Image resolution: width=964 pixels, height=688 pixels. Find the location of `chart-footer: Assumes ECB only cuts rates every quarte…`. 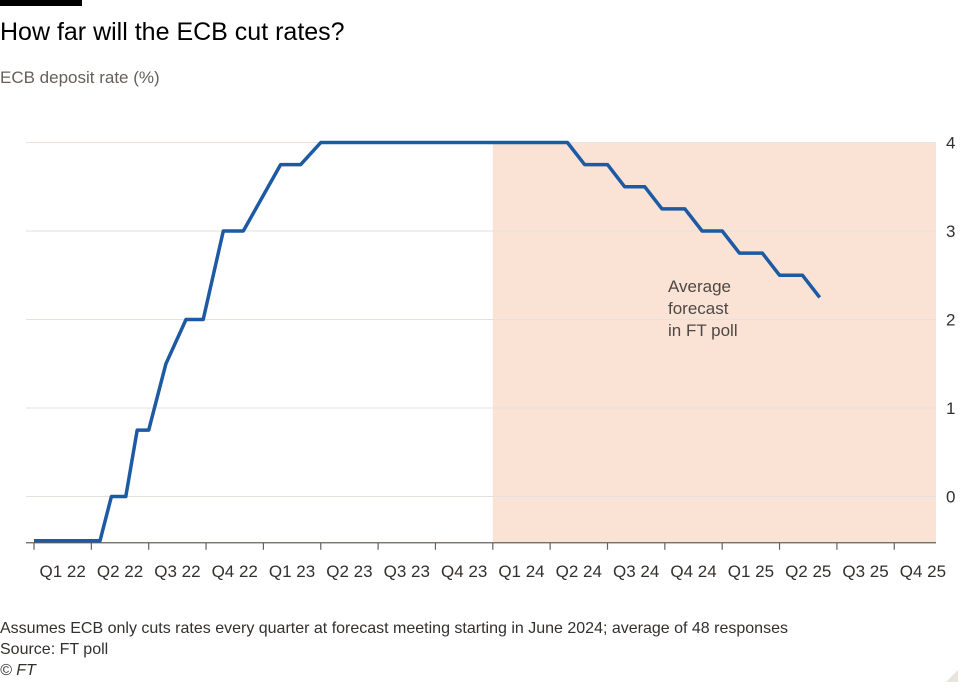

chart-footer: Assumes ECB only cuts rates every quarte… is located at coordinates (394, 649).